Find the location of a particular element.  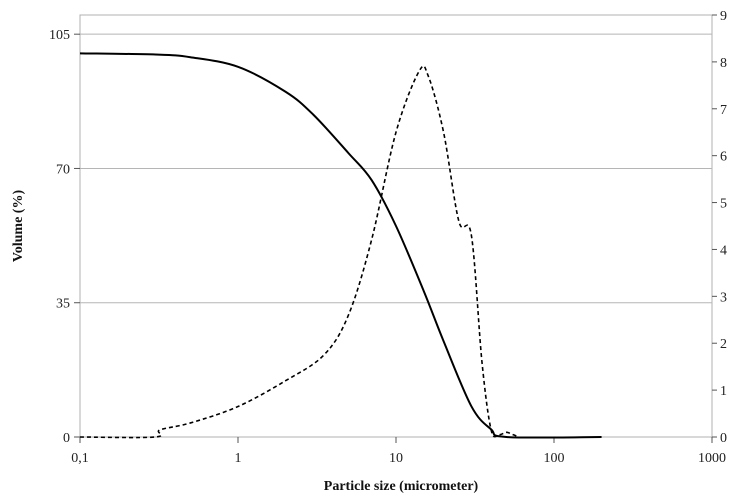

y2-tick-label: 9 is located at coordinates (723, 16).